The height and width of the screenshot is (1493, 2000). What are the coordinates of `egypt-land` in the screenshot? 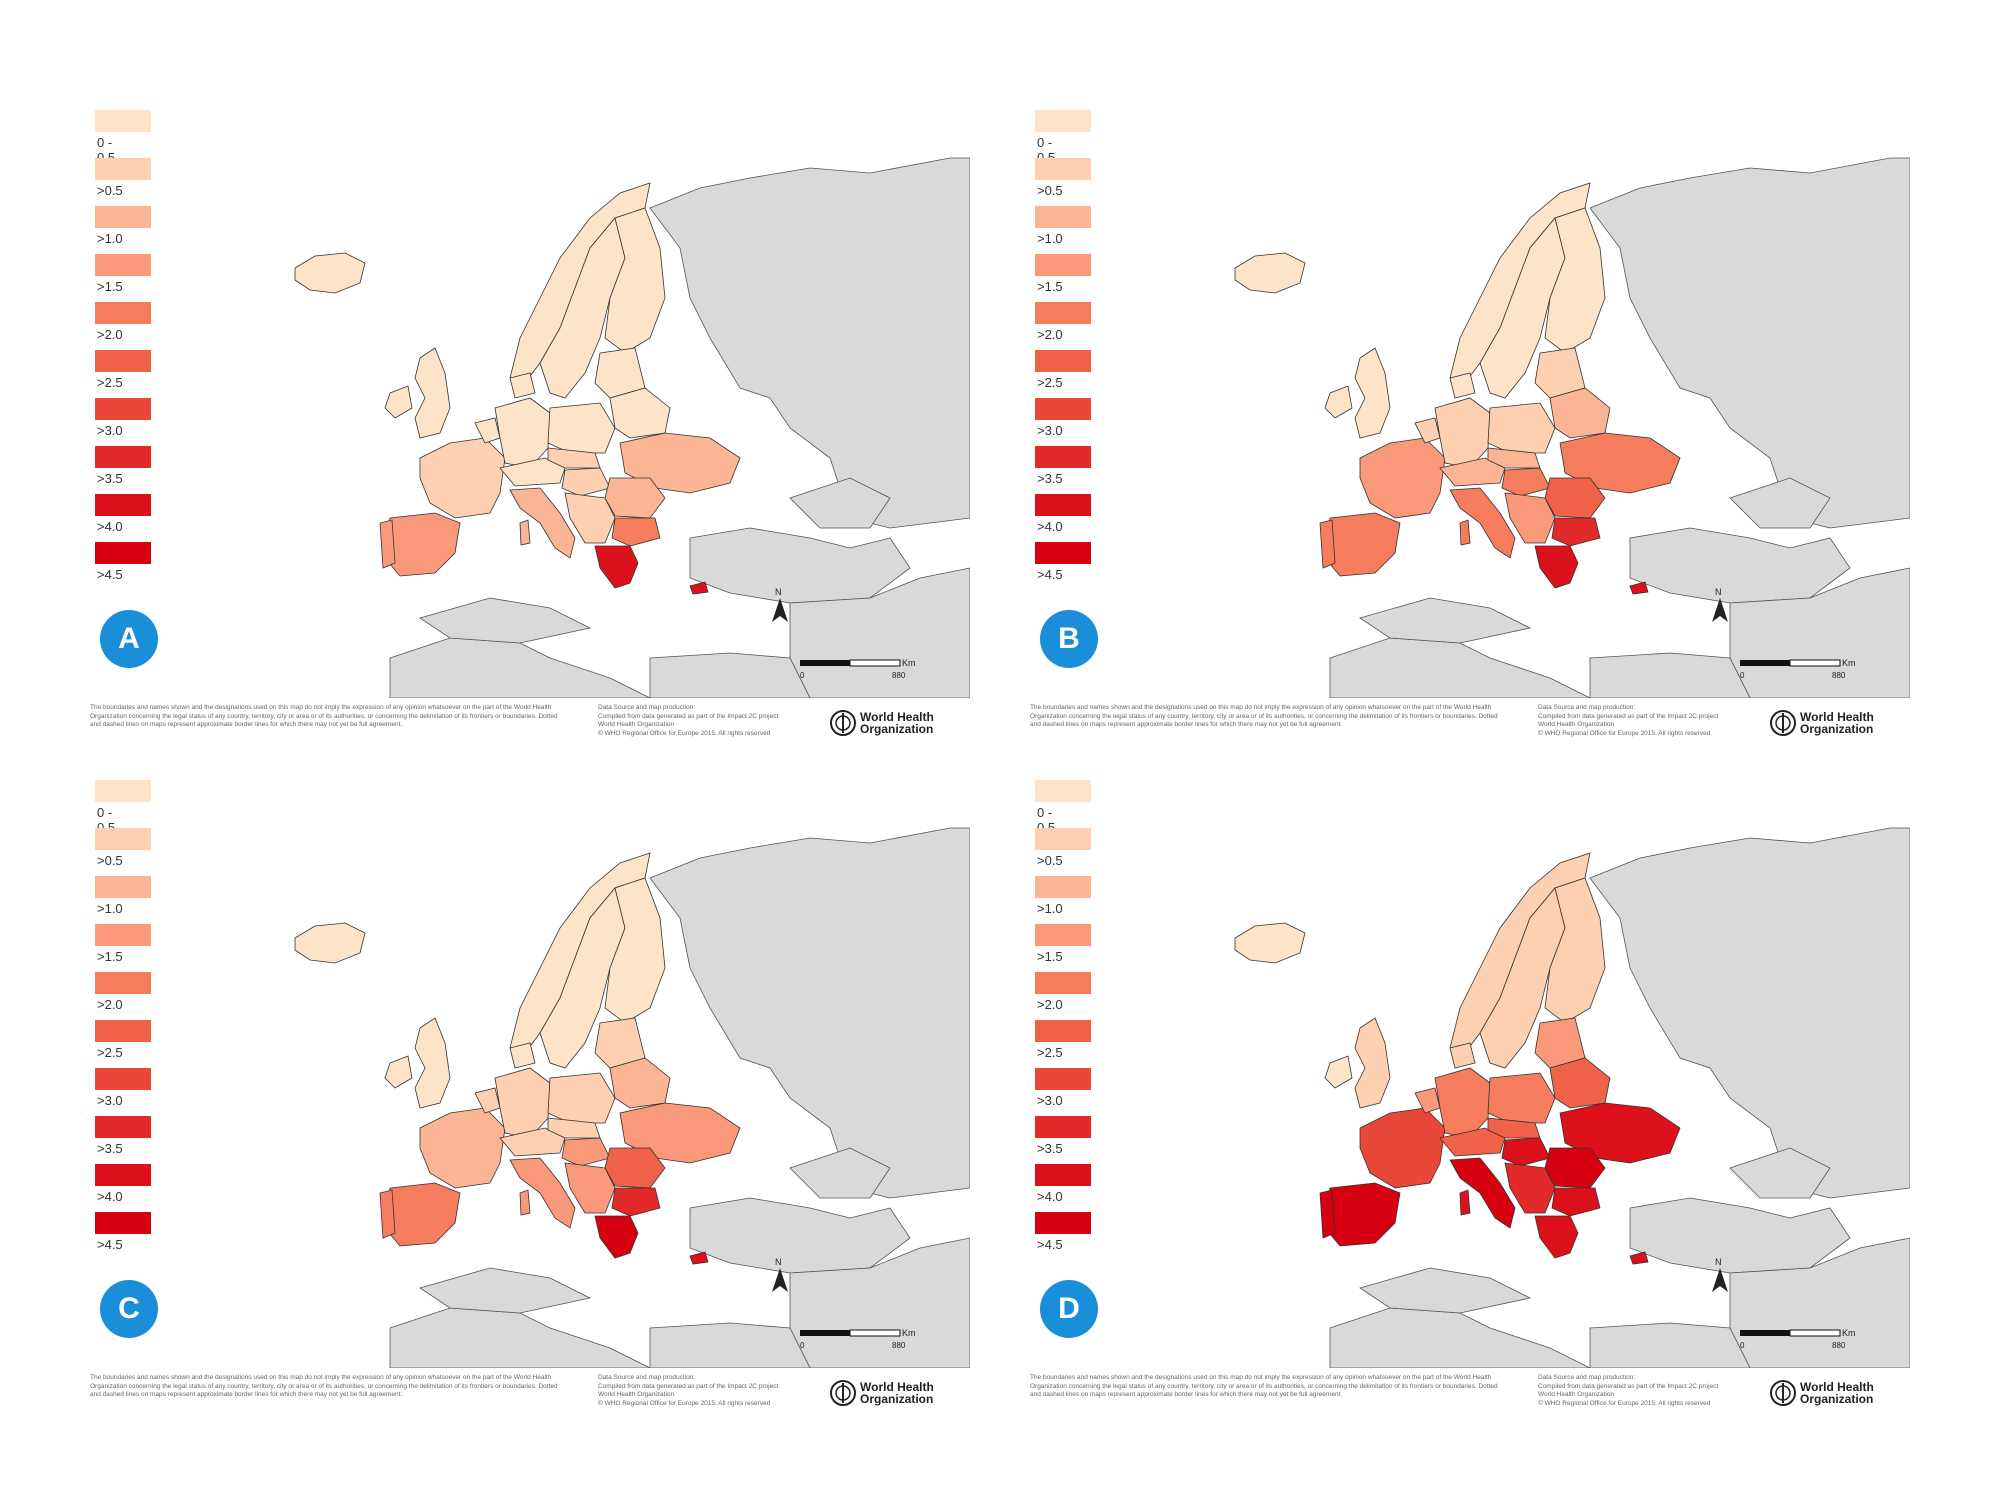 It's located at (730, 675).